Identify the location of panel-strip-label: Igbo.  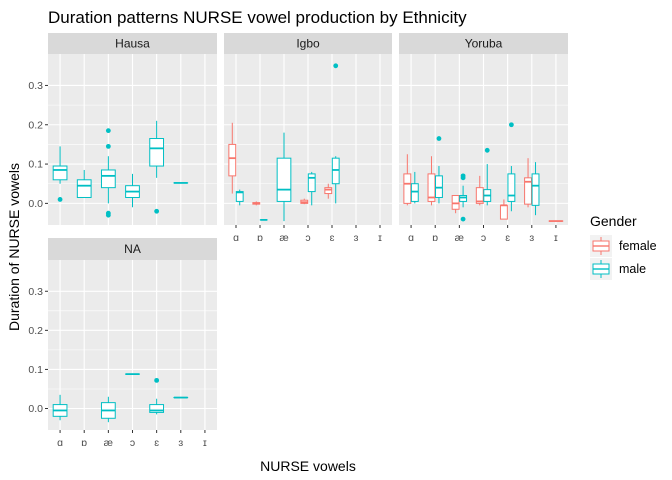
(308, 44).